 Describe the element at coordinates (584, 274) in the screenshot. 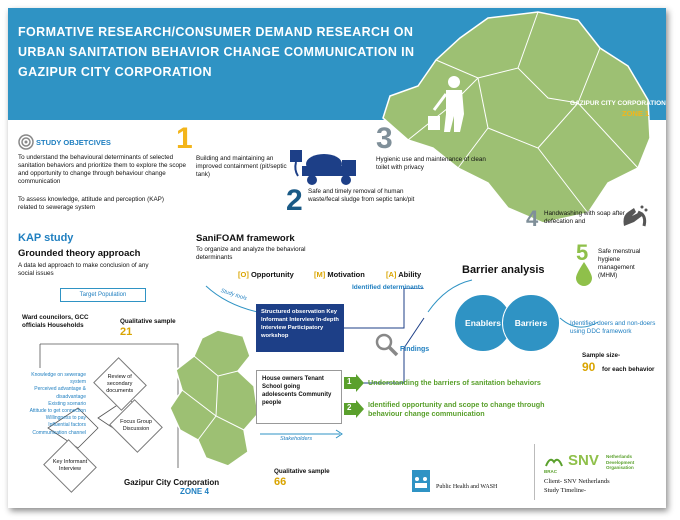

I see `drop-icon` at that location.